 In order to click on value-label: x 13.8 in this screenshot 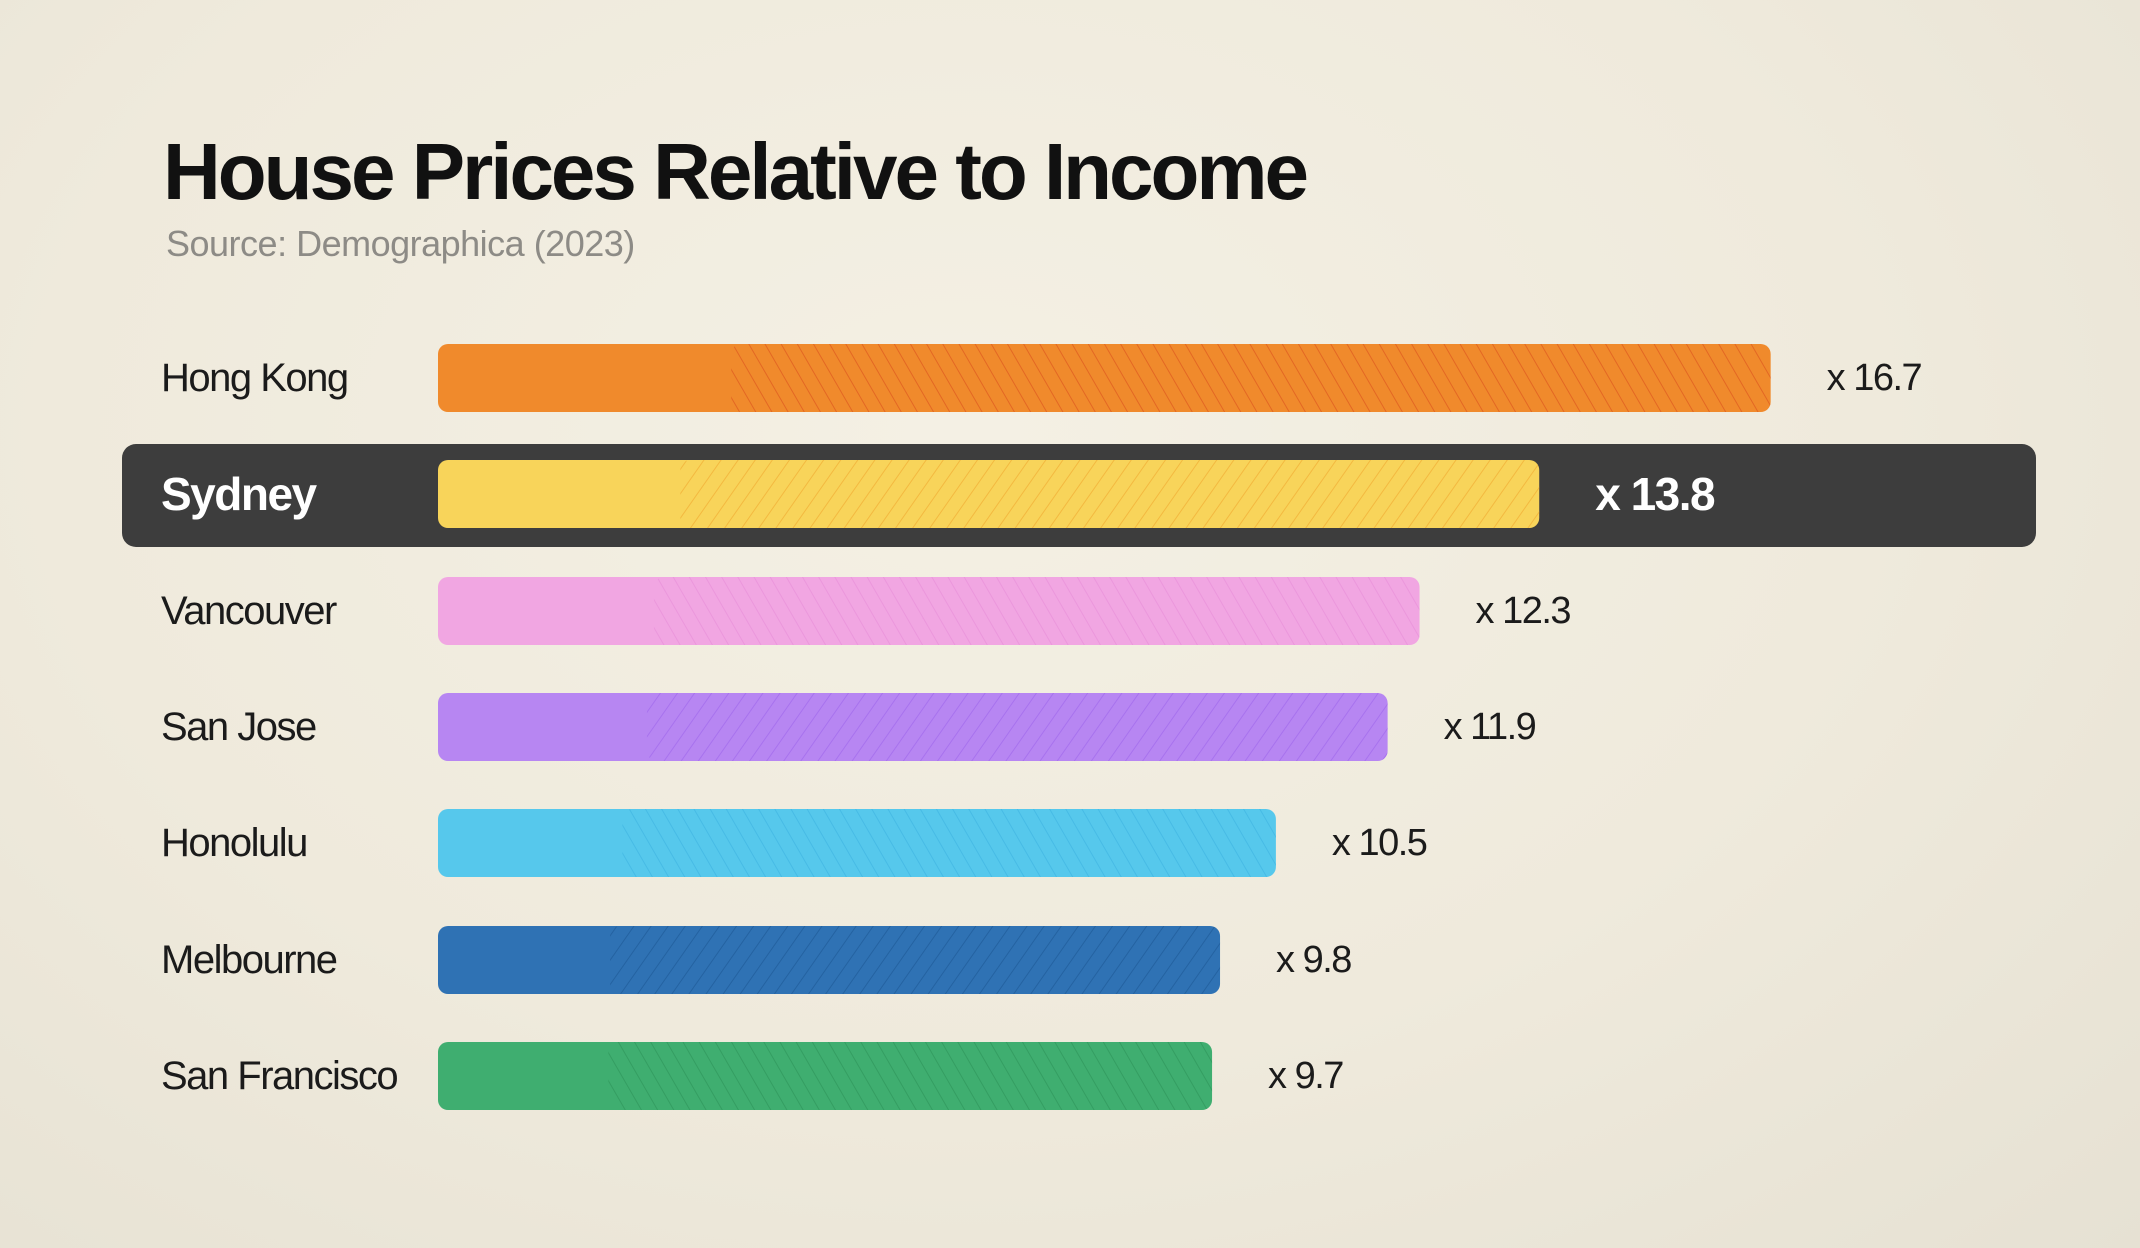, I will do `click(1655, 494)`.